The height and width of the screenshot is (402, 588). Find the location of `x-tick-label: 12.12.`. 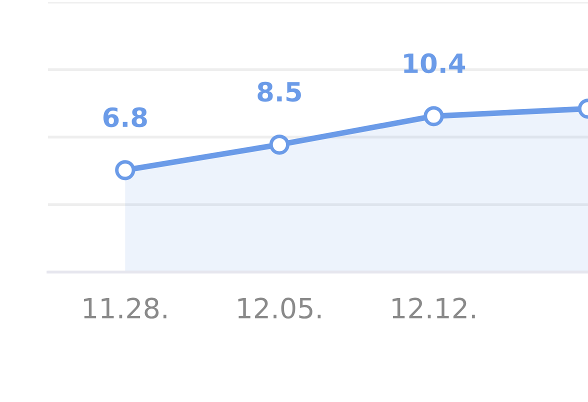

x-tick-label: 12.12. is located at coordinates (433, 308).